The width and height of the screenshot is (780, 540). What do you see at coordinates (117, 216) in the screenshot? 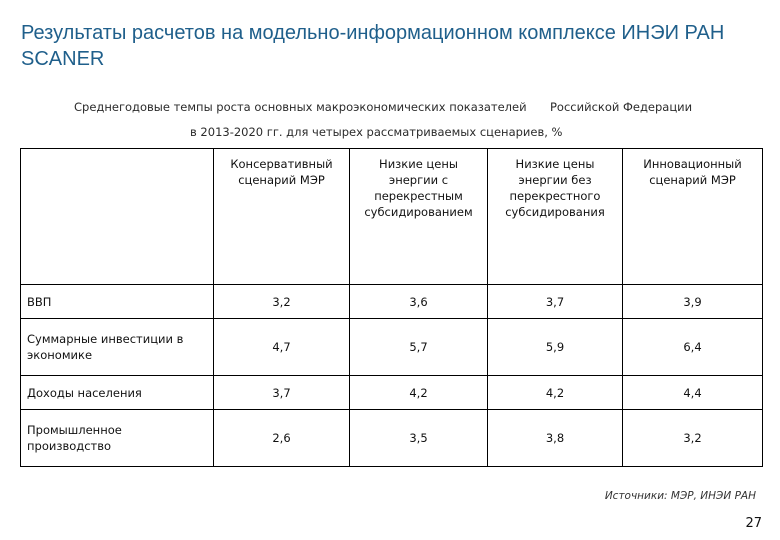
I see `table-corner-cell` at bounding box center [117, 216].